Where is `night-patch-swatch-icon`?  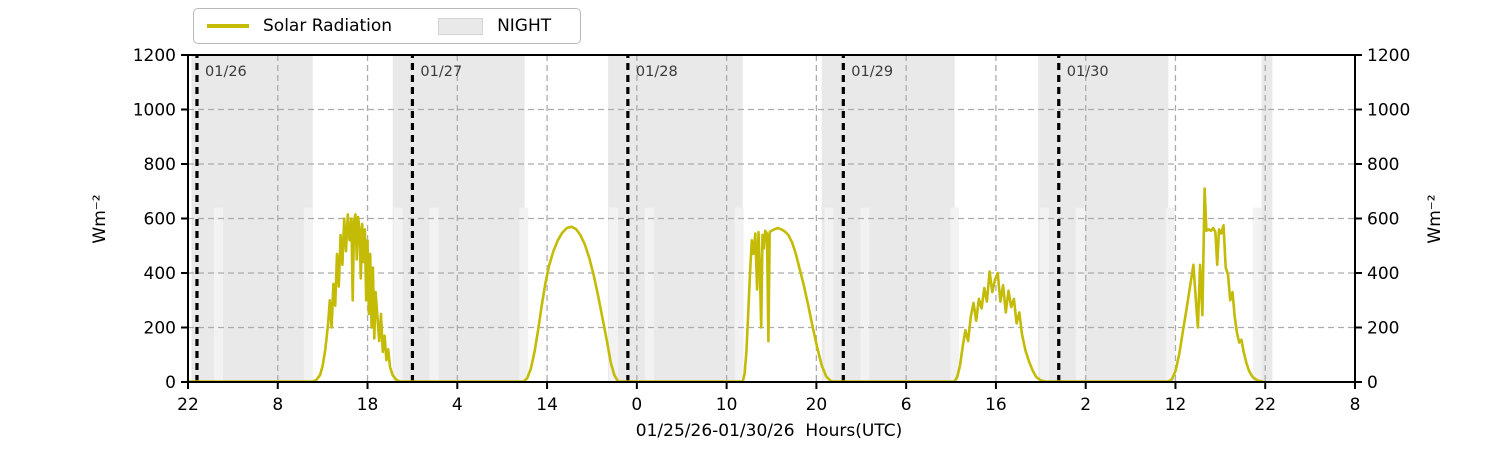
night-patch-swatch-icon is located at coordinates (461, 26).